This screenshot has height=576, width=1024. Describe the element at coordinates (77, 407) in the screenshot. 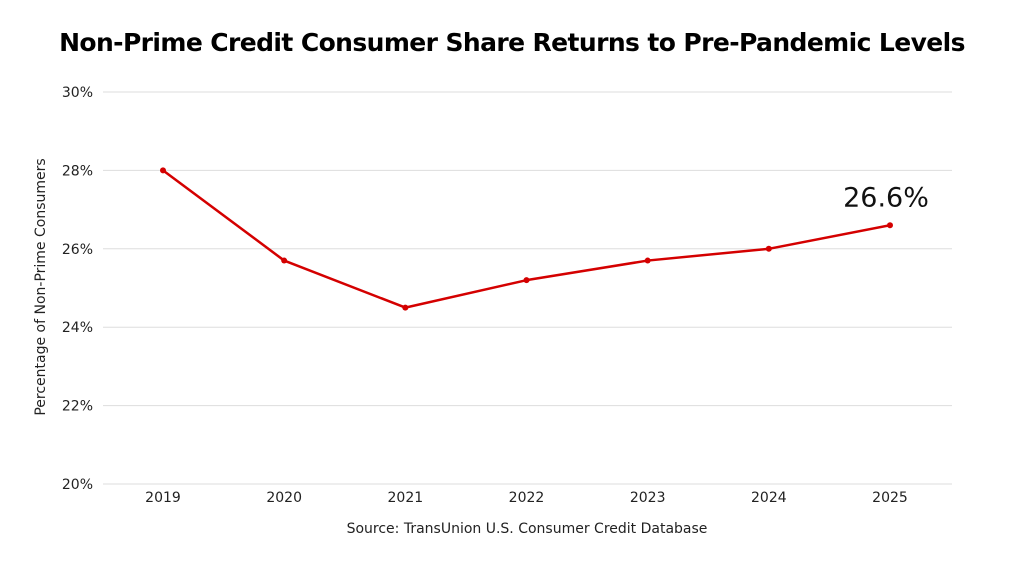

I see `y-tick-label: 22%` at that location.